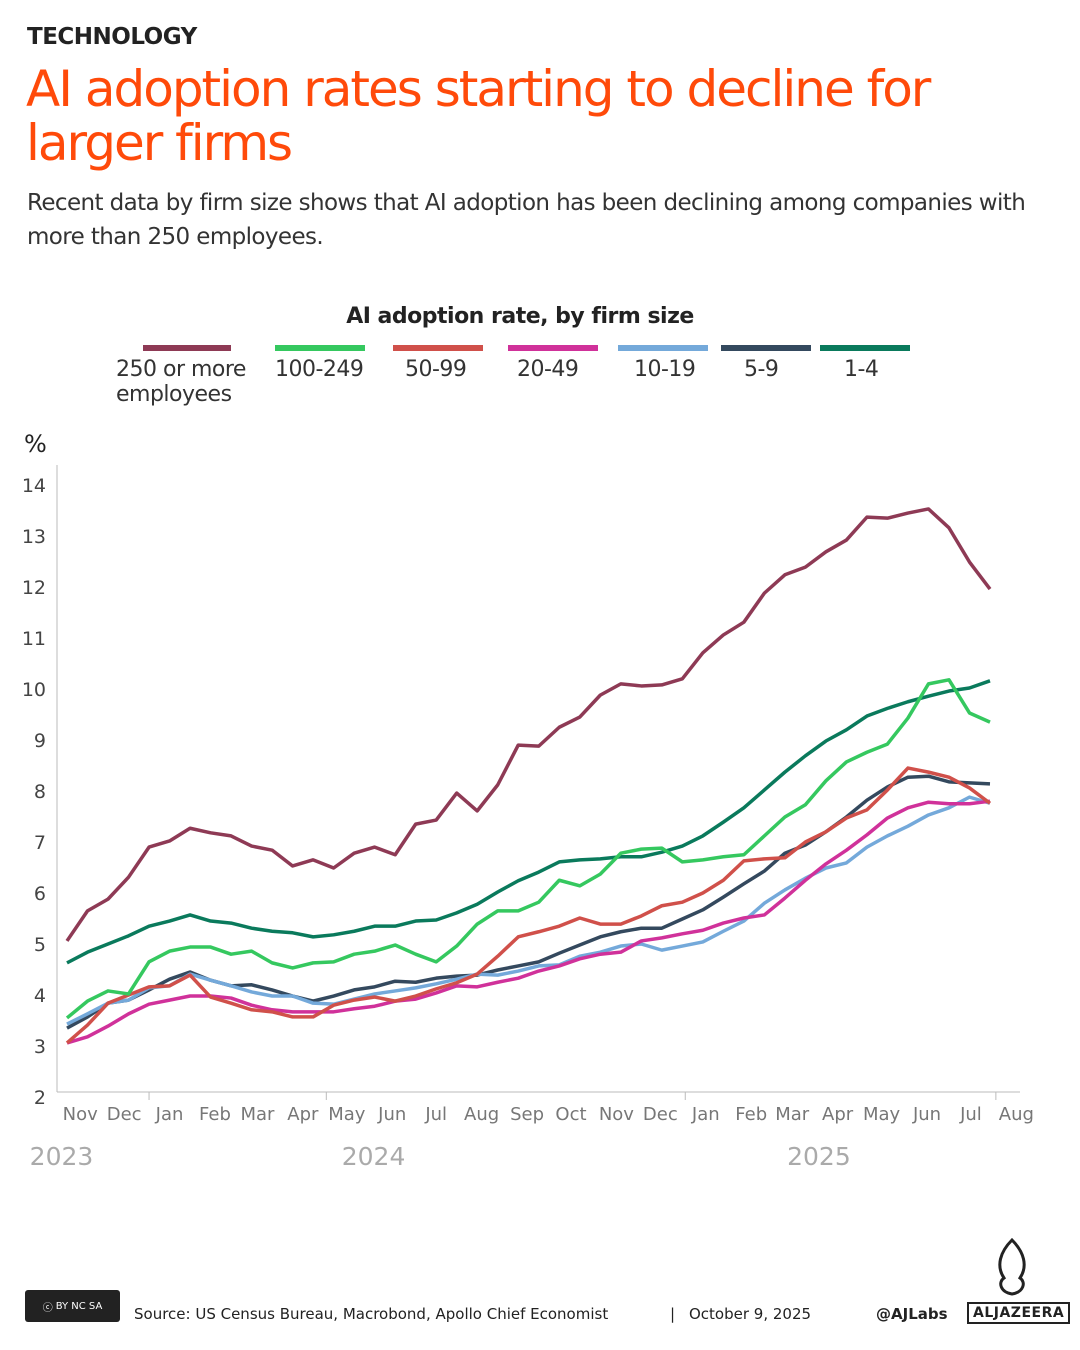 This screenshot has height=1350, width=1080. What do you see at coordinates (40, 843) in the screenshot?
I see `y-tick-label: 7` at bounding box center [40, 843].